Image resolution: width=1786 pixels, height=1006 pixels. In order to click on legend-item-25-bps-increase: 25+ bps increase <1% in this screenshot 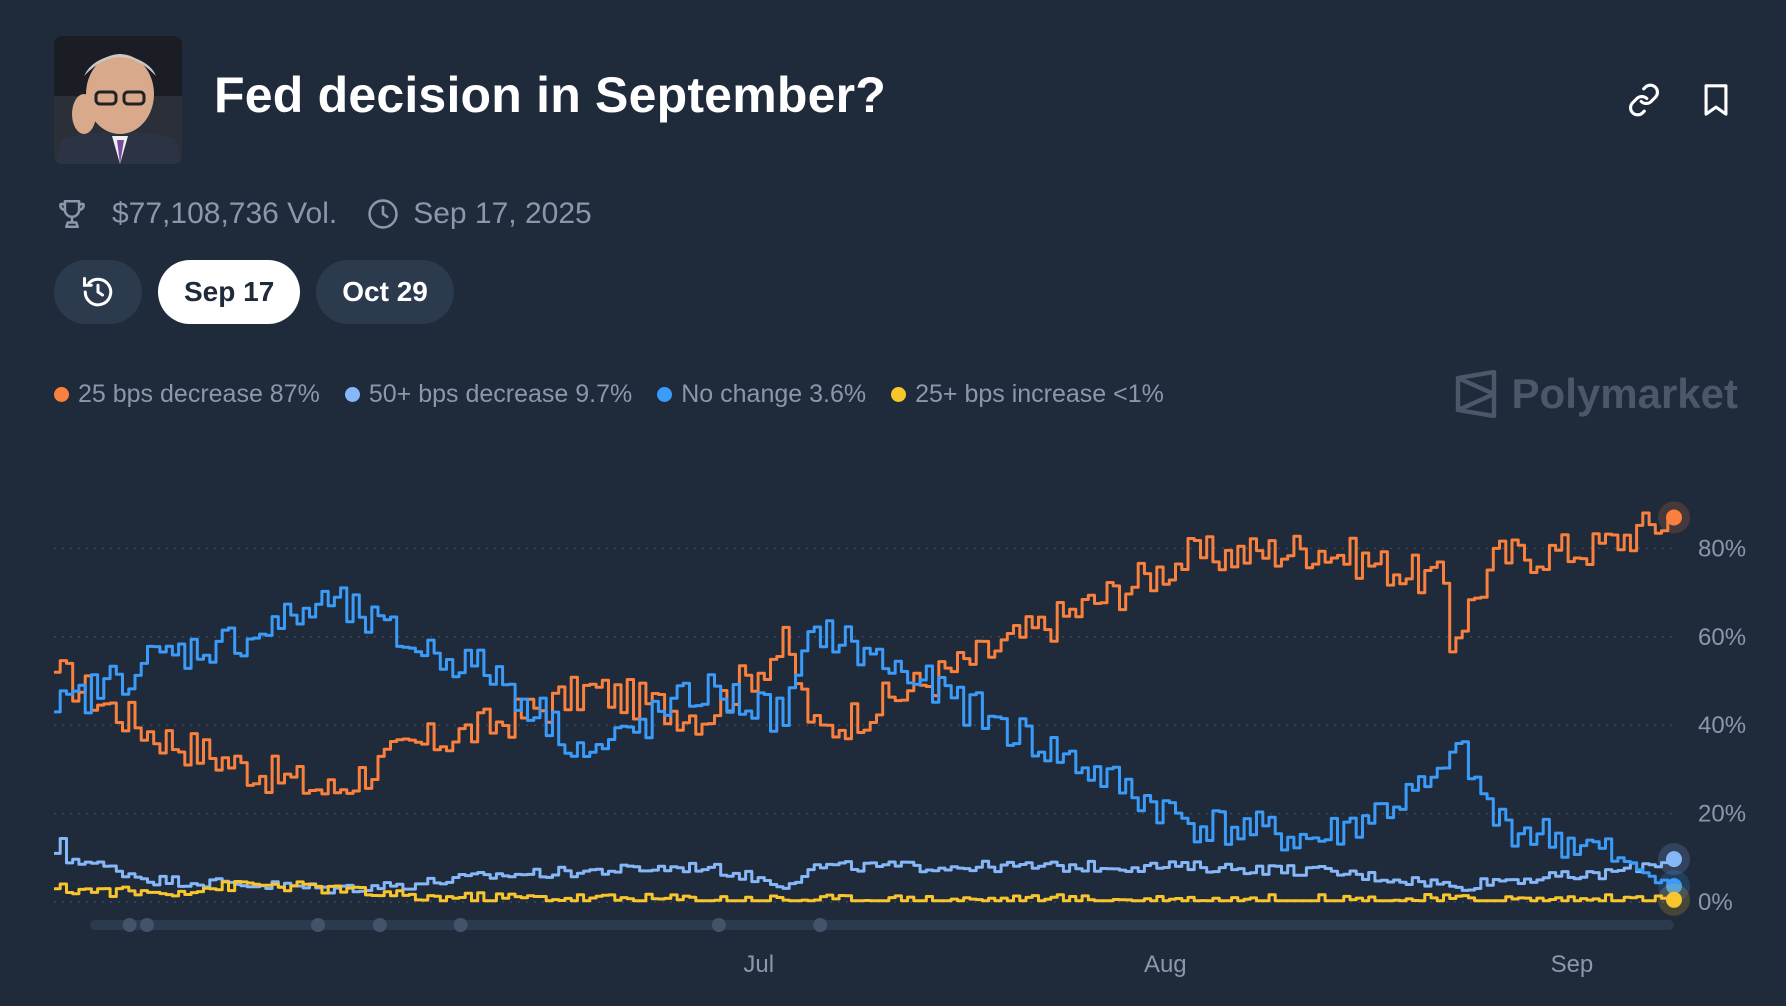, I will do `click(1027, 394)`.